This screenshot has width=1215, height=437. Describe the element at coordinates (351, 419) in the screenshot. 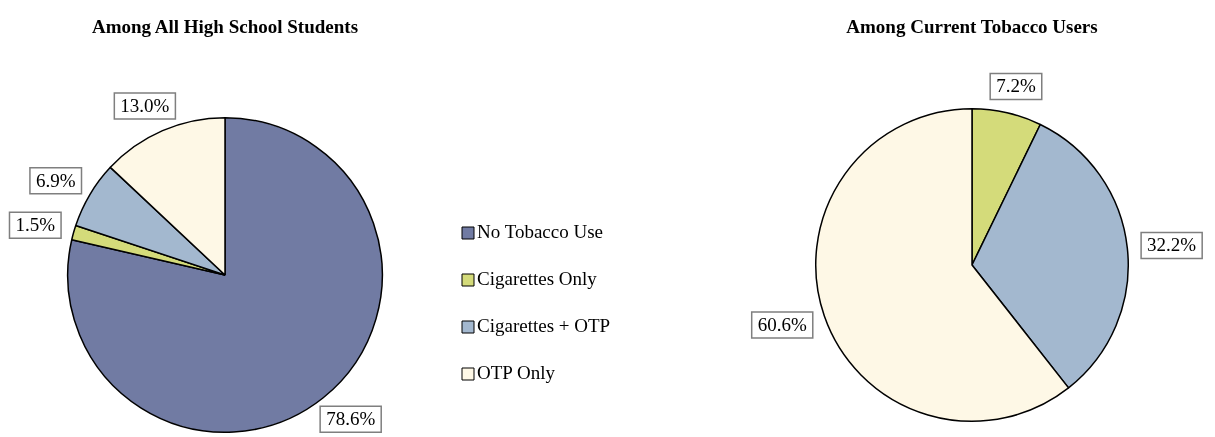

I see `data-label: 78.6%` at that location.